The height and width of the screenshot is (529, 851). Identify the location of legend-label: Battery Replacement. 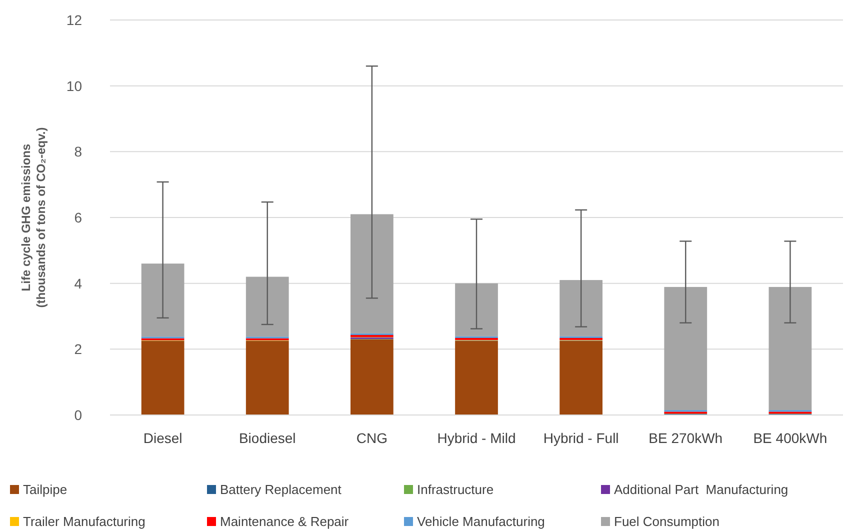
(281, 489).